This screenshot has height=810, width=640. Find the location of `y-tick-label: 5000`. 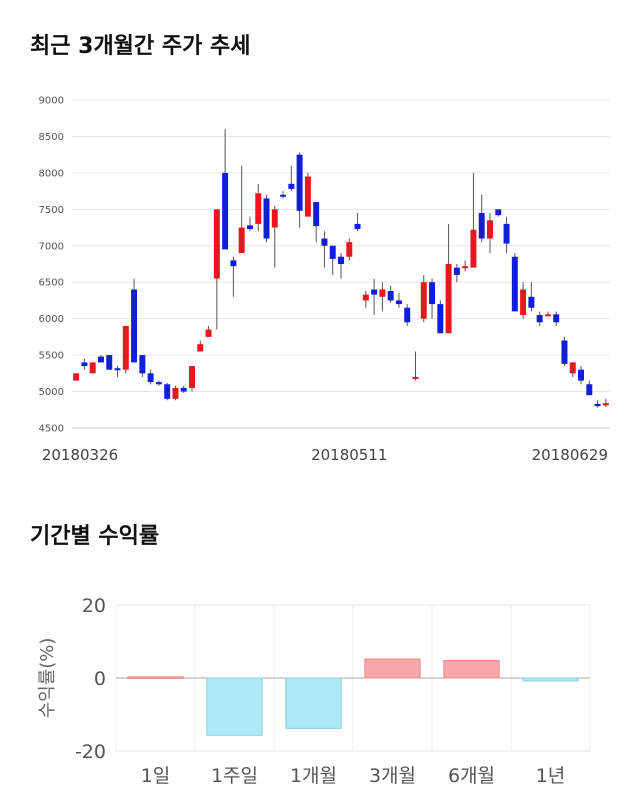

y-tick-label: 5000 is located at coordinates (51, 392).